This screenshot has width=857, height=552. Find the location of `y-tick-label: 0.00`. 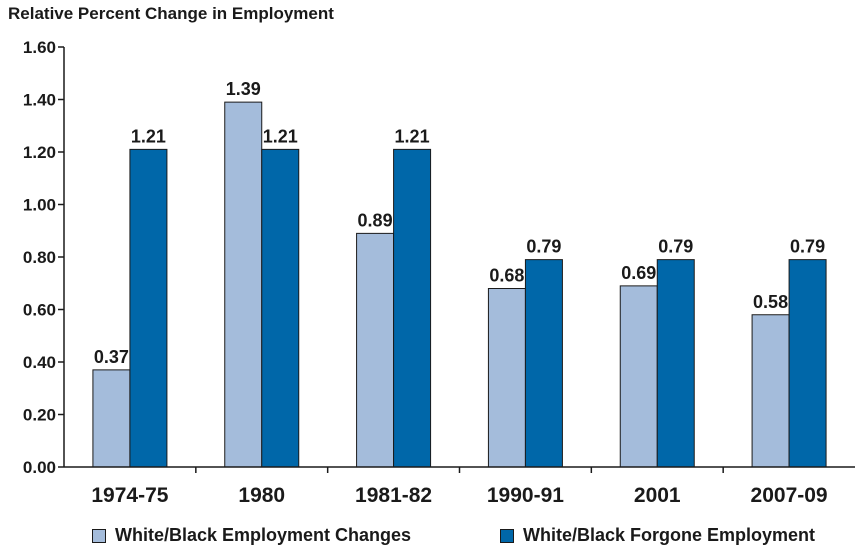

y-tick-label: 0.00 is located at coordinates (39, 467).